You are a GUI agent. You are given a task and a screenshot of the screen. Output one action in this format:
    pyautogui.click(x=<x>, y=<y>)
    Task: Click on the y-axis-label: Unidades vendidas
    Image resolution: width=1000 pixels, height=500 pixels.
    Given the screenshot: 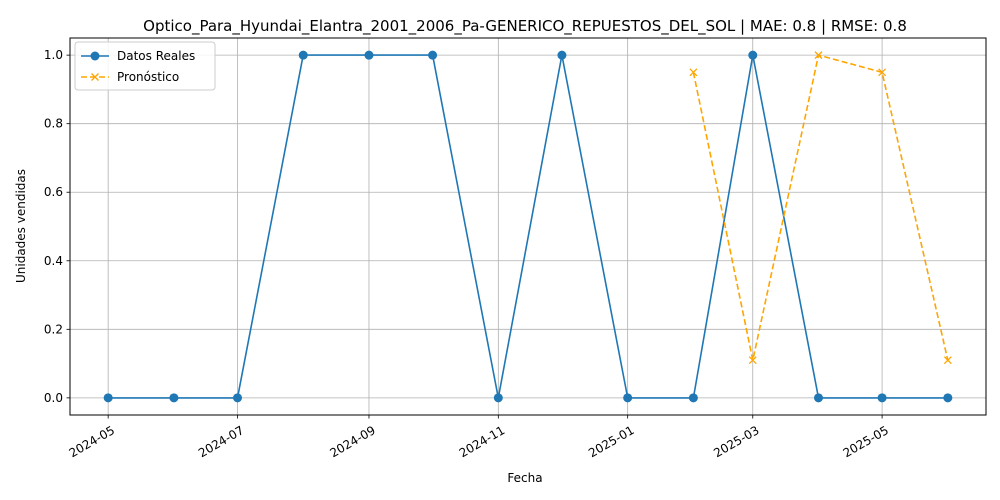 What is the action you would take?
    pyautogui.click(x=21, y=226)
    